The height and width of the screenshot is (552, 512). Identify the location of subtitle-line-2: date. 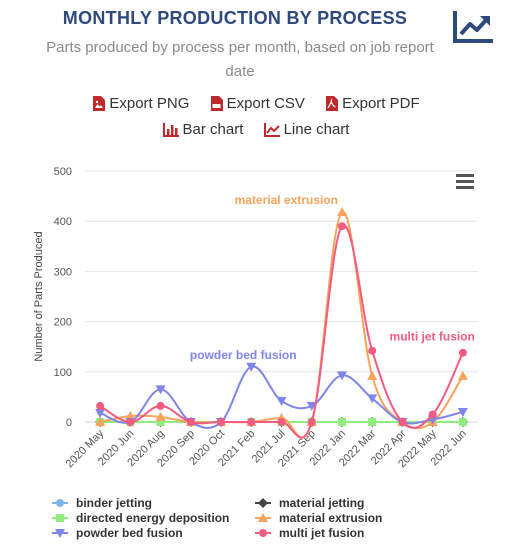
(240, 71).